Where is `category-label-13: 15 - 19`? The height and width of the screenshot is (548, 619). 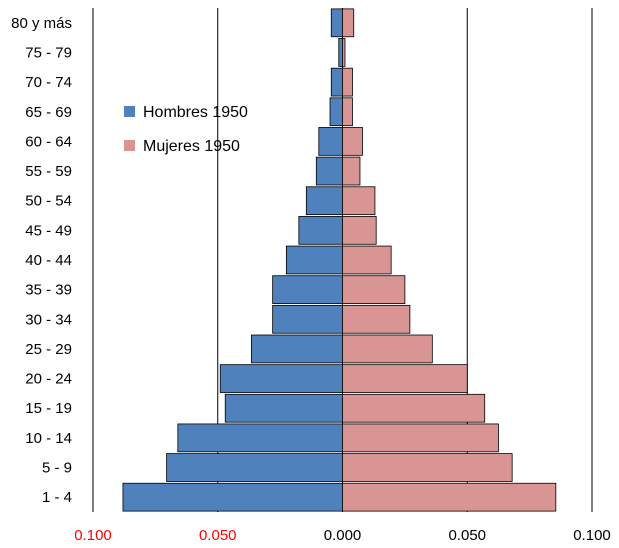
category-label-13: 15 - 19 is located at coordinates (48, 408).